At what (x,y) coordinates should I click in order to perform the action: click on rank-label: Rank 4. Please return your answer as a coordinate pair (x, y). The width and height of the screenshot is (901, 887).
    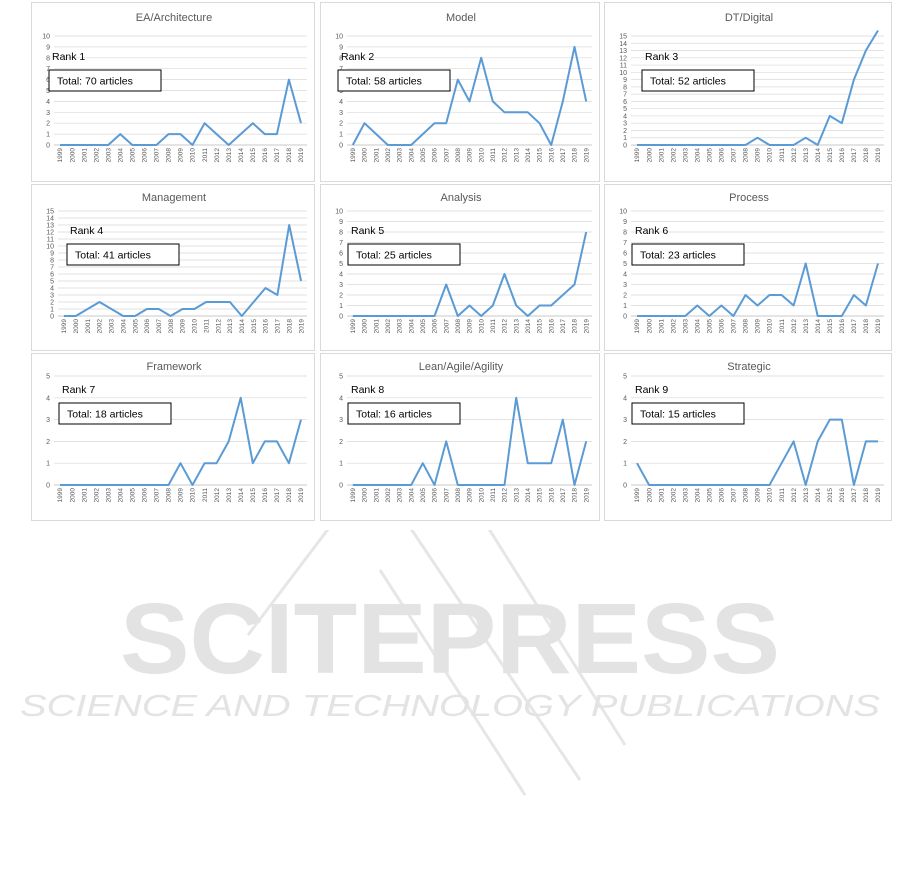
    Looking at the image, I should click on (86, 231).